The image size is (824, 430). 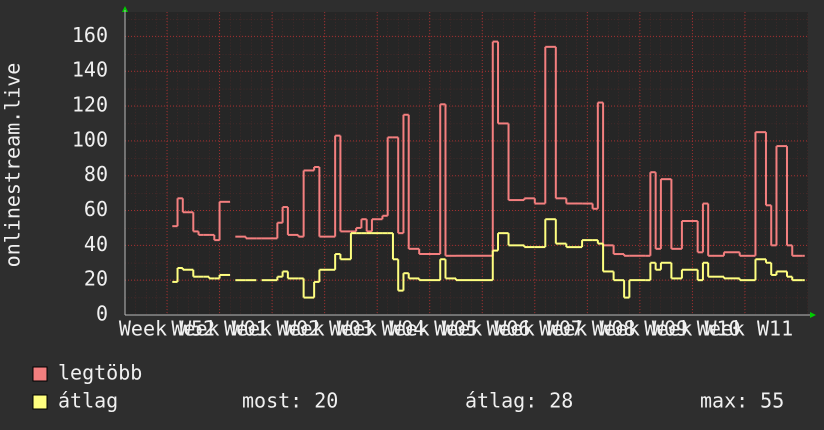 I want to click on y-tick-label: 80, so click(x=96, y=174).